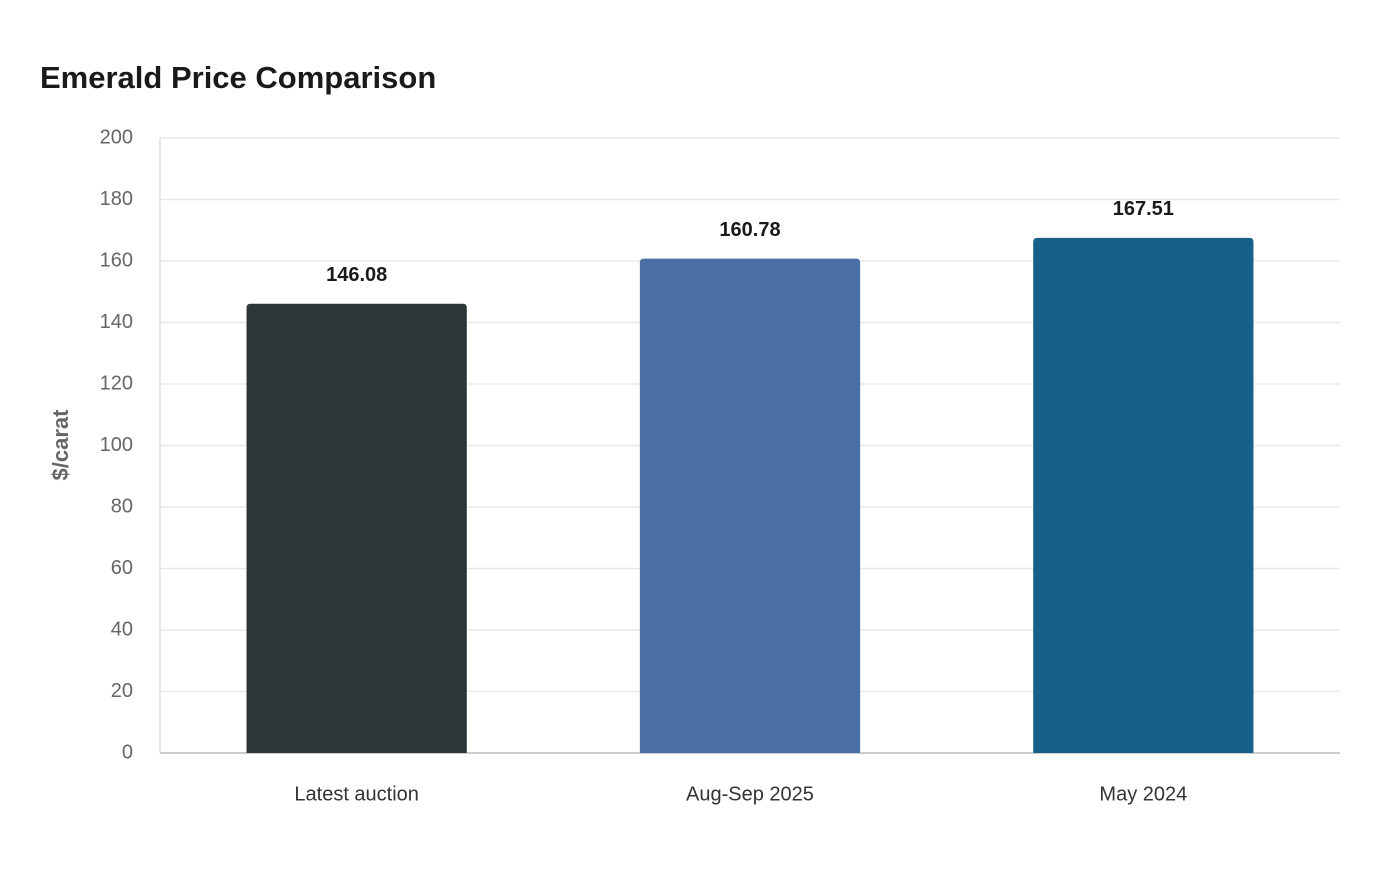 The image size is (1400, 885). What do you see at coordinates (127, 752) in the screenshot?
I see `y-tick-label: 0` at bounding box center [127, 752].